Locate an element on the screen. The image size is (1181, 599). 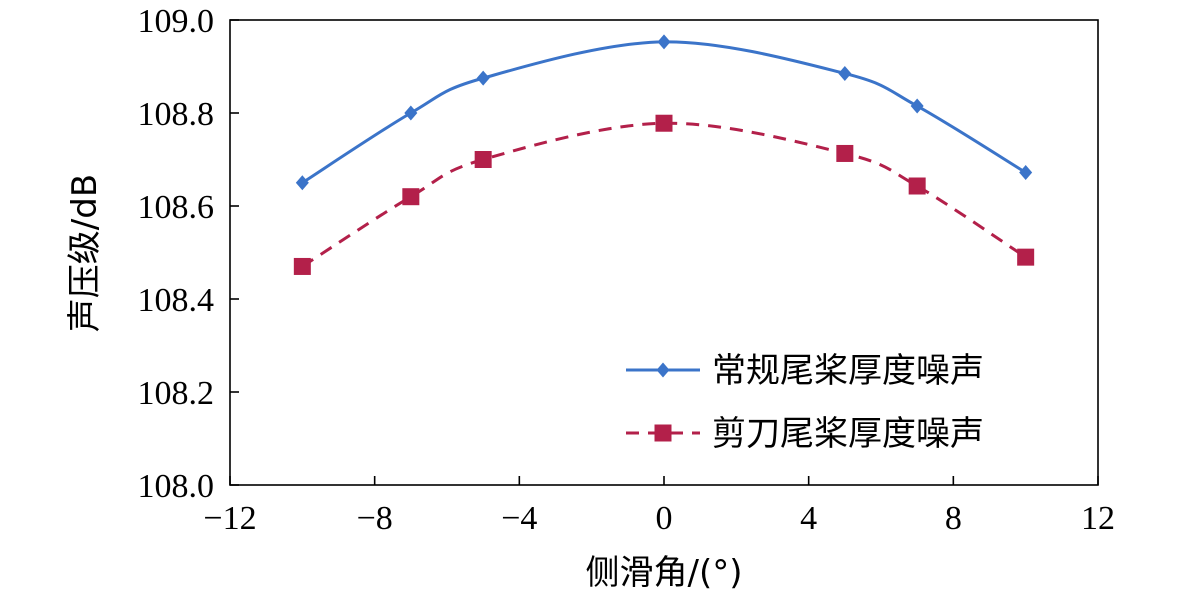
legend-label-series-1: 常规尾桨厚度噪声 is located at coordinates (848, 371).